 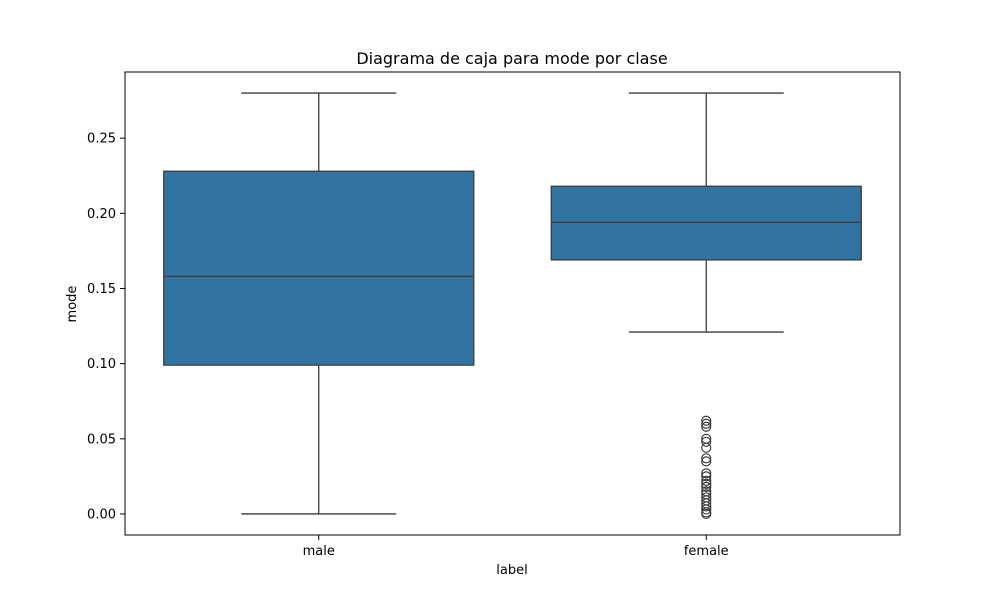 I want to click on box-female, so click(x=706, y=223).